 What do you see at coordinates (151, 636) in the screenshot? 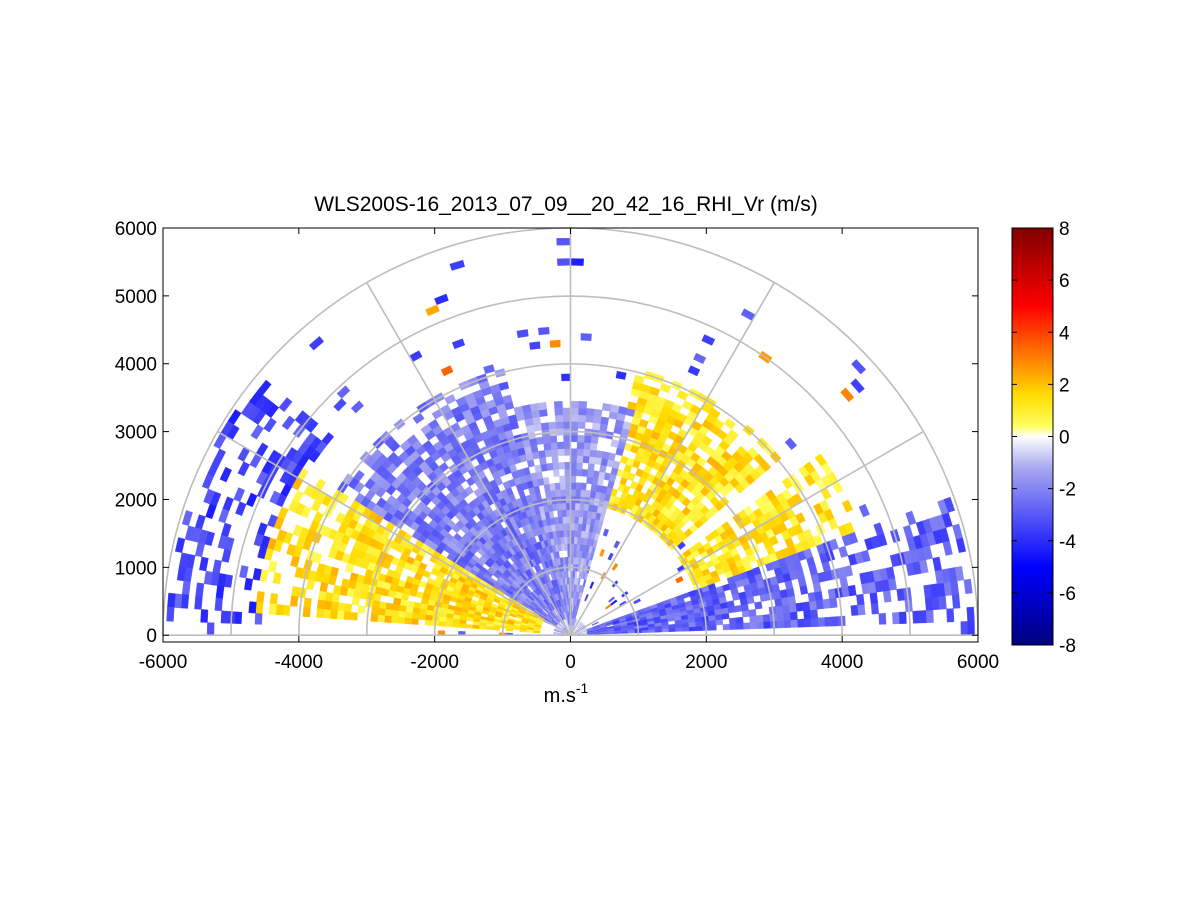
I see `y-tick-label: 0` at bounding box center [151, 636].